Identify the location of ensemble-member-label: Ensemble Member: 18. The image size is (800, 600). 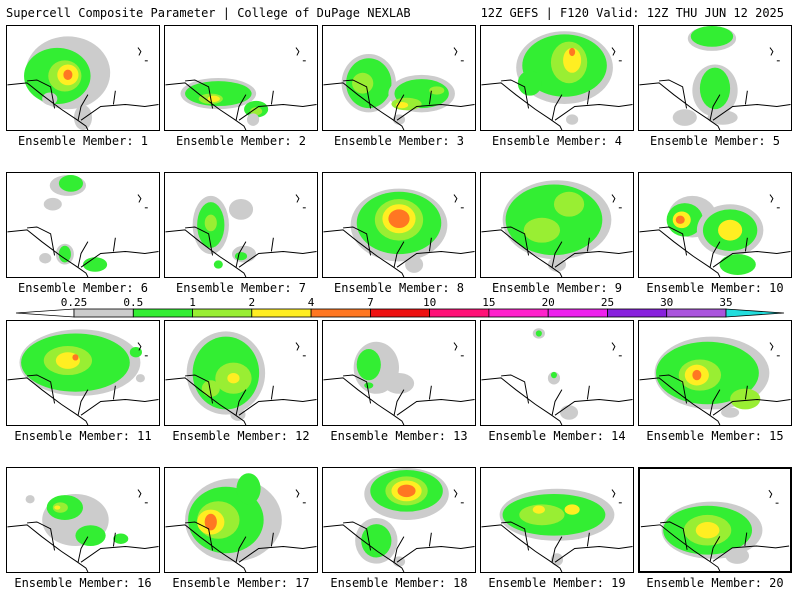
(399, 583).